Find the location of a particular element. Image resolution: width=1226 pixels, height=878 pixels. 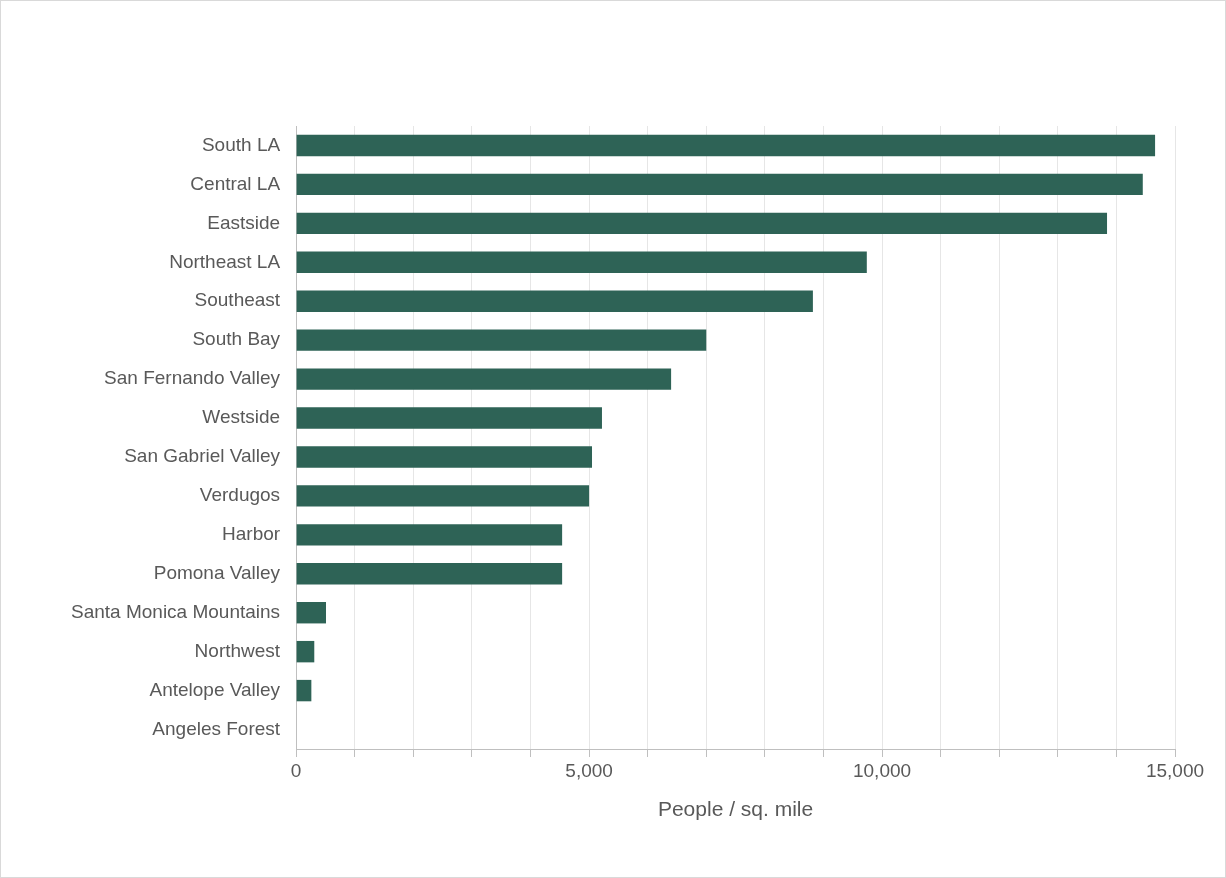

x-tick-label: 10,000 is located at coordinates (882, 770).